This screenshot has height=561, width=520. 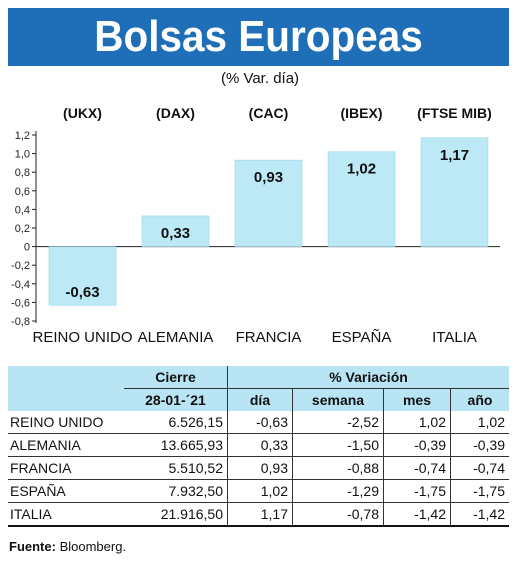 I want to click on semana-cell: -0,78, so click(x=338, y=514).